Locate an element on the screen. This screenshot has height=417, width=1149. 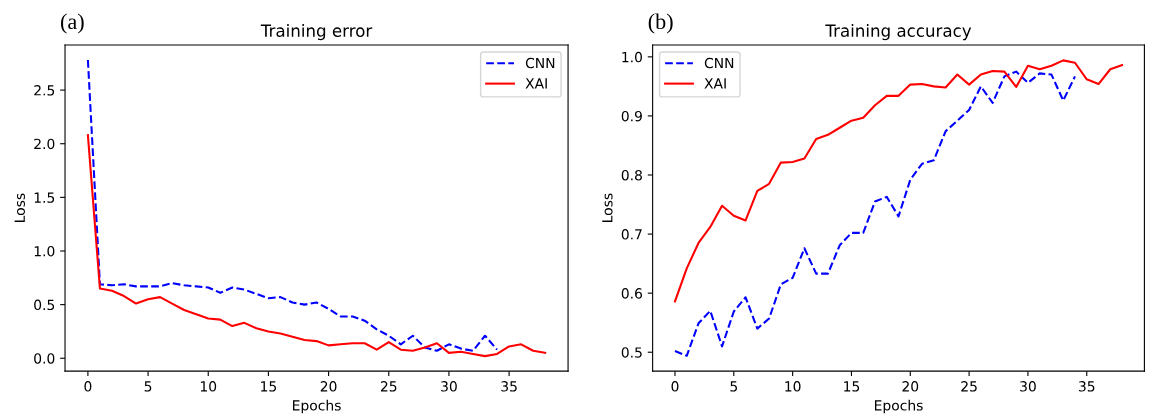
y-tick-label: 0.7 is located at coordinates (631, 234).